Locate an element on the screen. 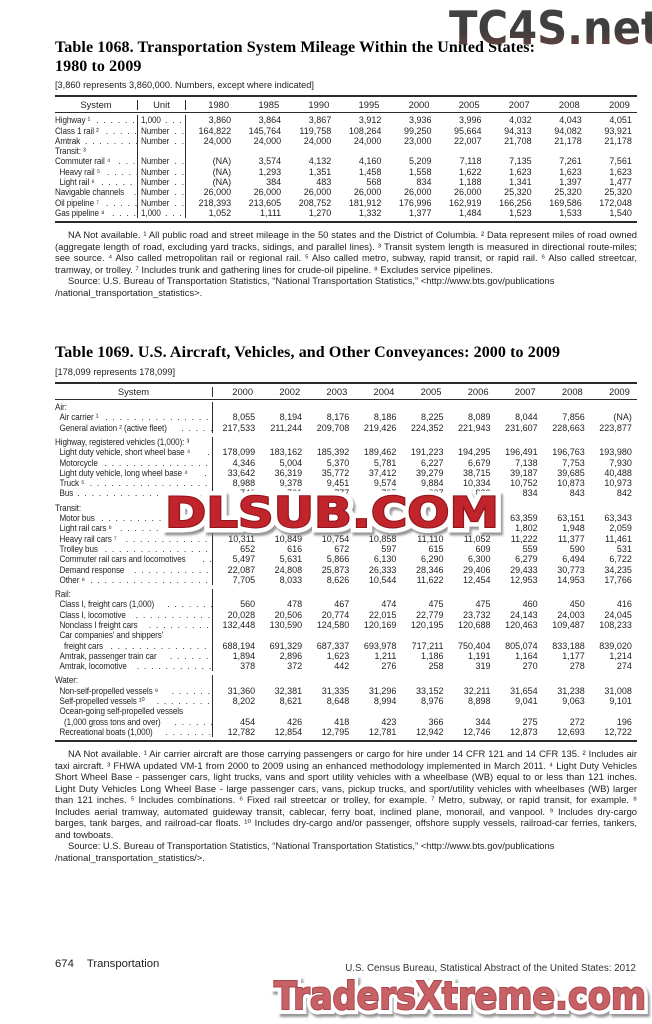 The image size is (652, 1024). watermark-tradersxtreme: TradersXtreme.com TradersXtreme.com is located at coordinates (460, 997).